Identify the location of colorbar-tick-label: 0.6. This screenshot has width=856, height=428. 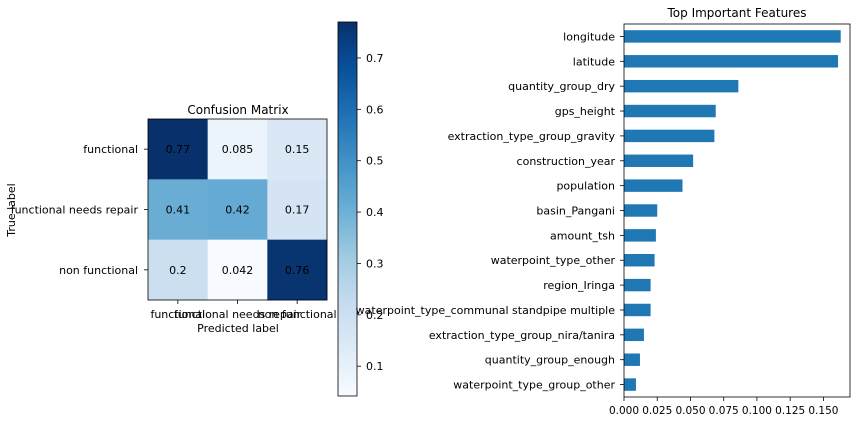
(375, 109).